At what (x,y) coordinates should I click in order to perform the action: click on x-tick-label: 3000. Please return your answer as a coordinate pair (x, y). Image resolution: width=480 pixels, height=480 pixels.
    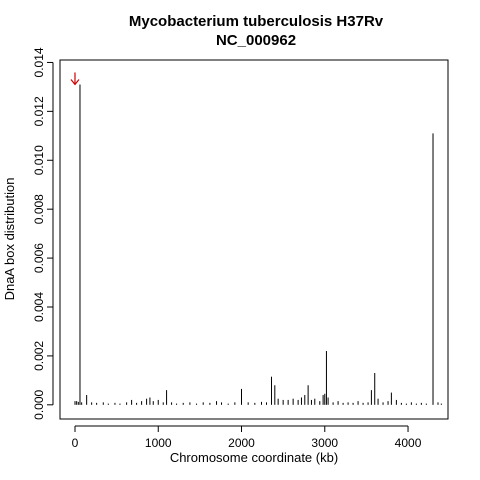
    Looking at the image, I should click on (324, 443).